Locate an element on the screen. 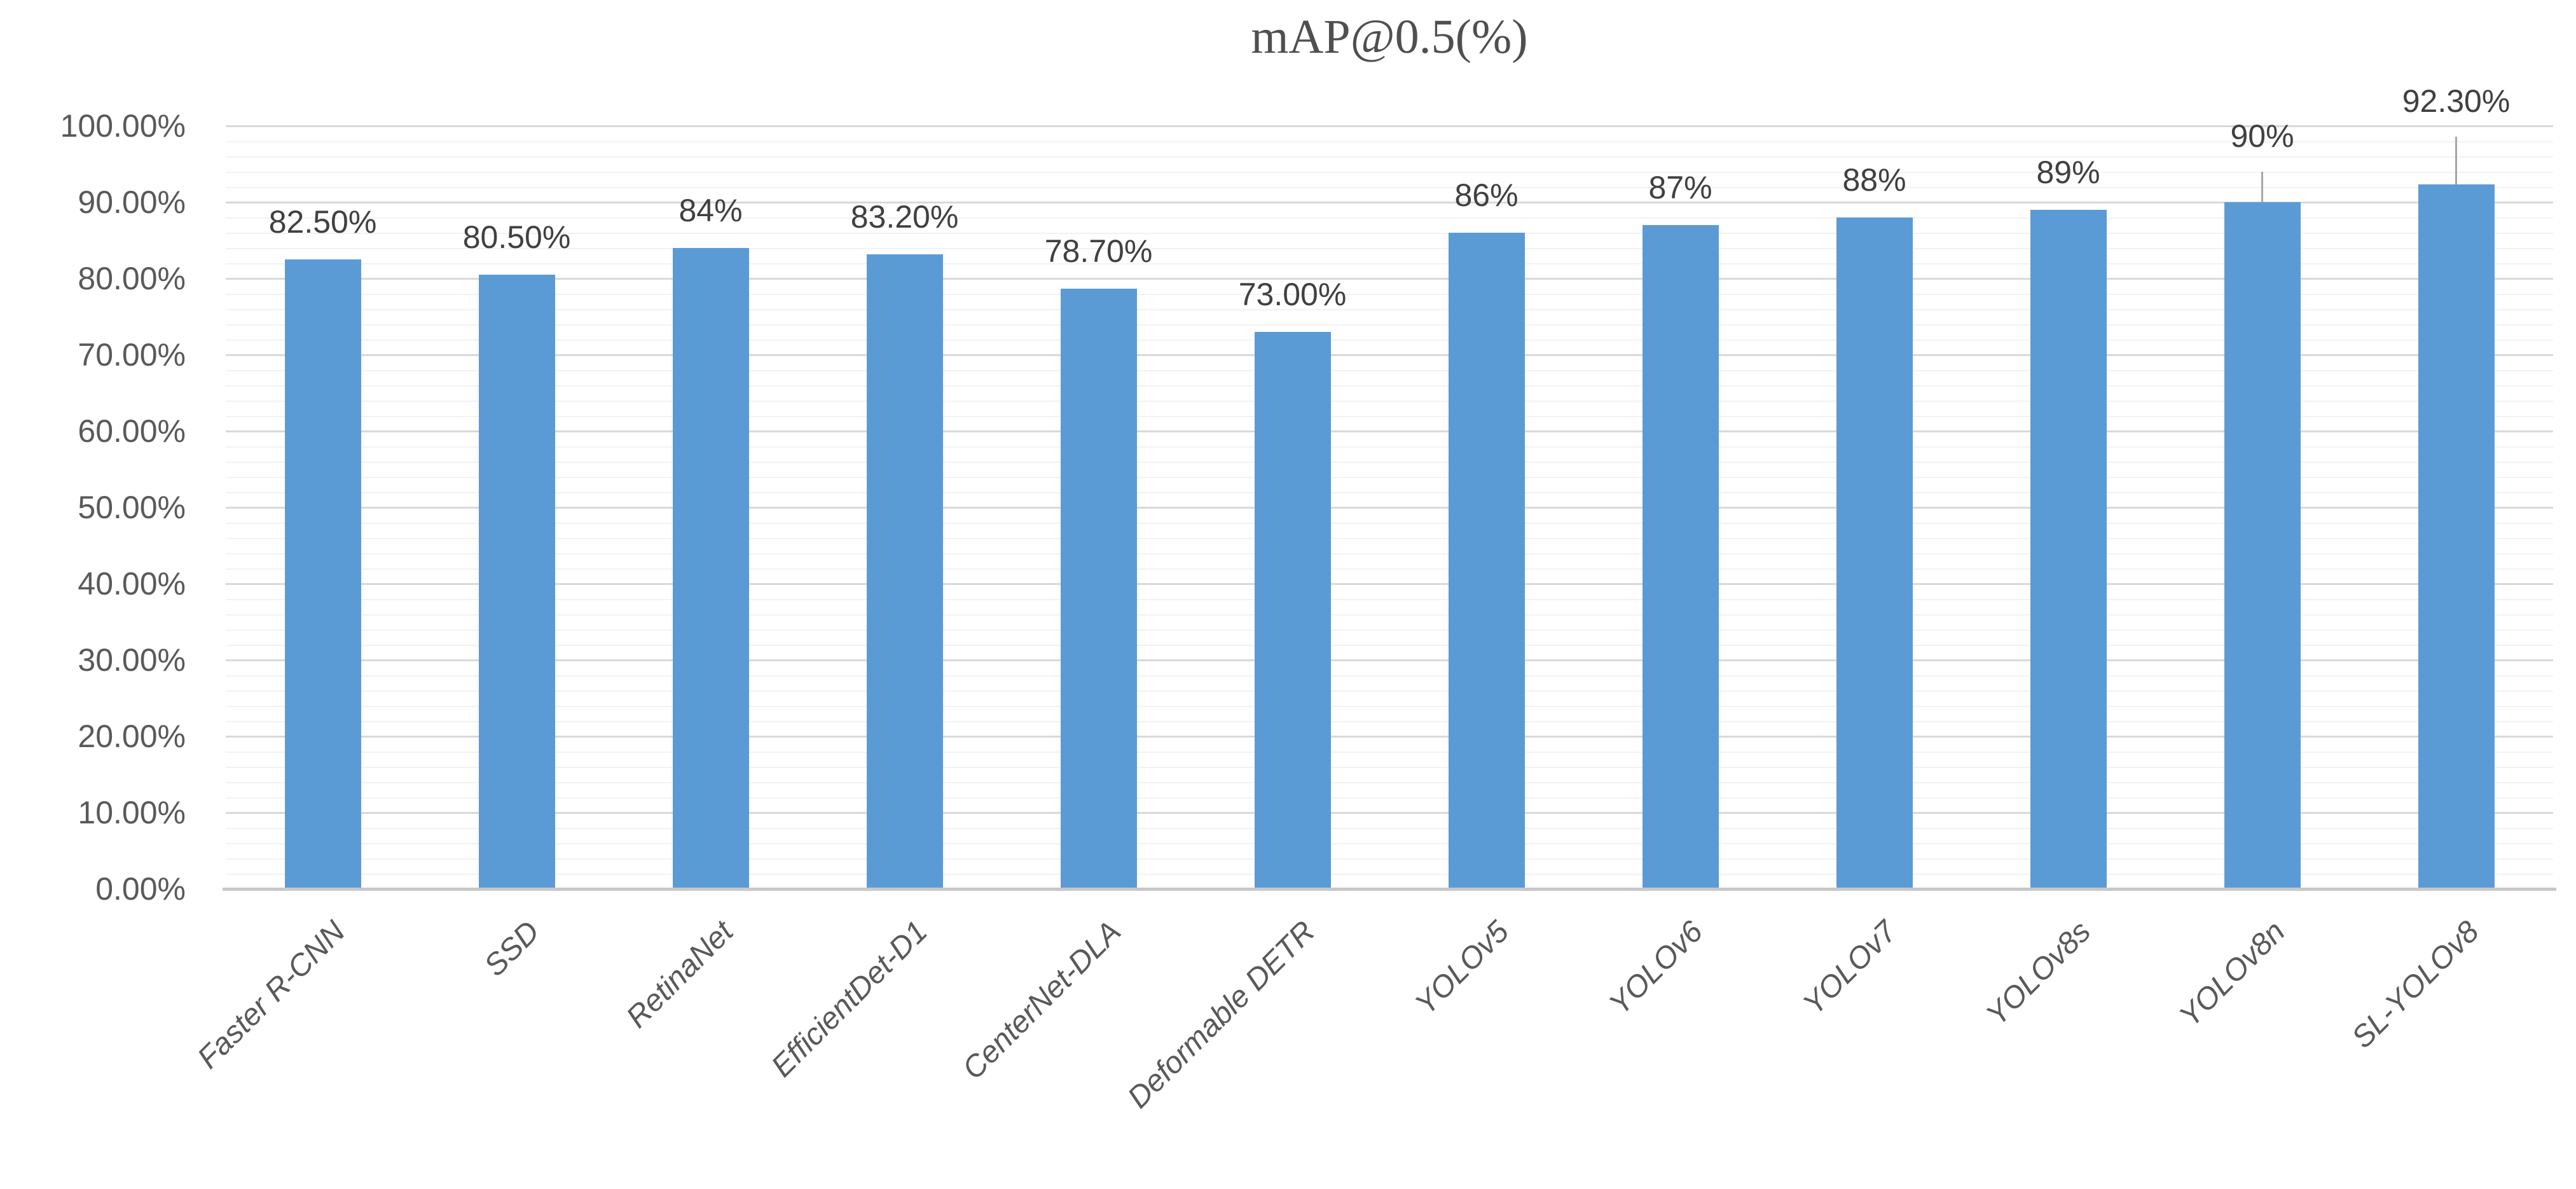  x-axis-line is located at coordinates (1389, 890).